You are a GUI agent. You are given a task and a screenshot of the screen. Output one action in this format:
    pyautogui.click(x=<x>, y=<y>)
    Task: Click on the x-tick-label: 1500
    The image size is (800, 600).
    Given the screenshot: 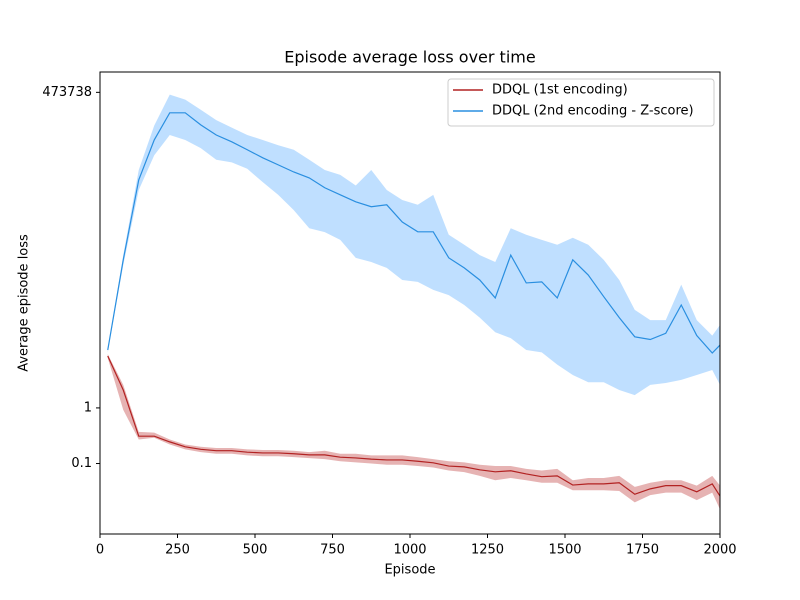 What is the action you would take?
    pyautogui.click(x=564, y=550)
    